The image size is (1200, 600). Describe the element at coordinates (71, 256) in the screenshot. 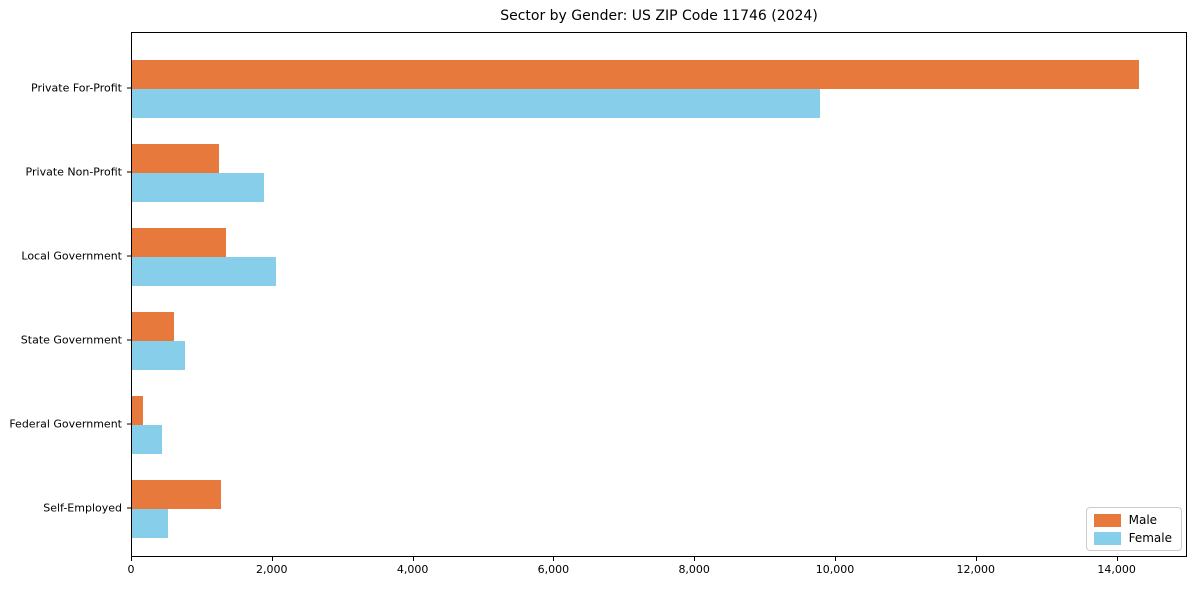

I see `y-tick-label: Local Government` at that location.